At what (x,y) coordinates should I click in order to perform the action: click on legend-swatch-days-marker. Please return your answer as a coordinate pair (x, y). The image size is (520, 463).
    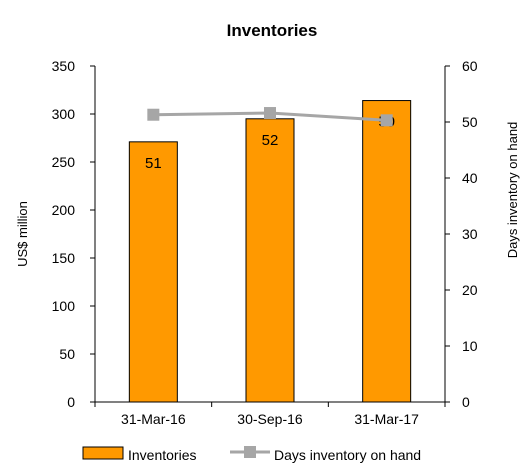
    Looking at the image, I should click on (250, 452).